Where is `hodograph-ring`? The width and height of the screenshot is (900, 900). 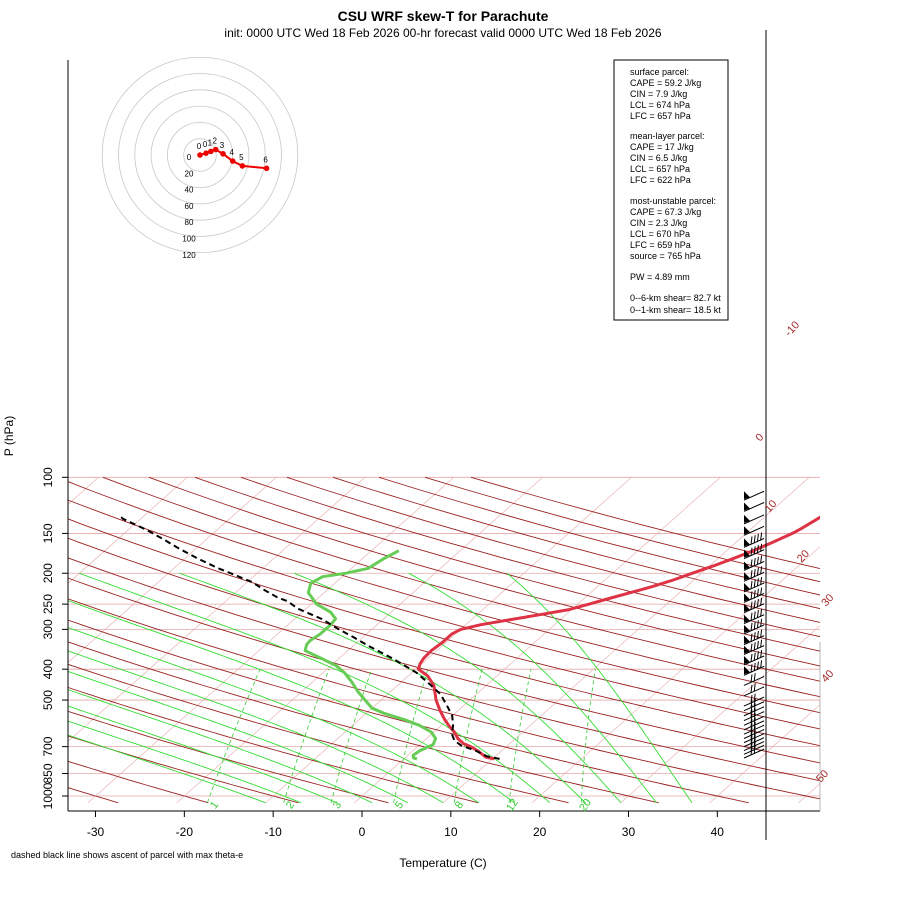
hodograph-ring is located at coordinates (200, 155).